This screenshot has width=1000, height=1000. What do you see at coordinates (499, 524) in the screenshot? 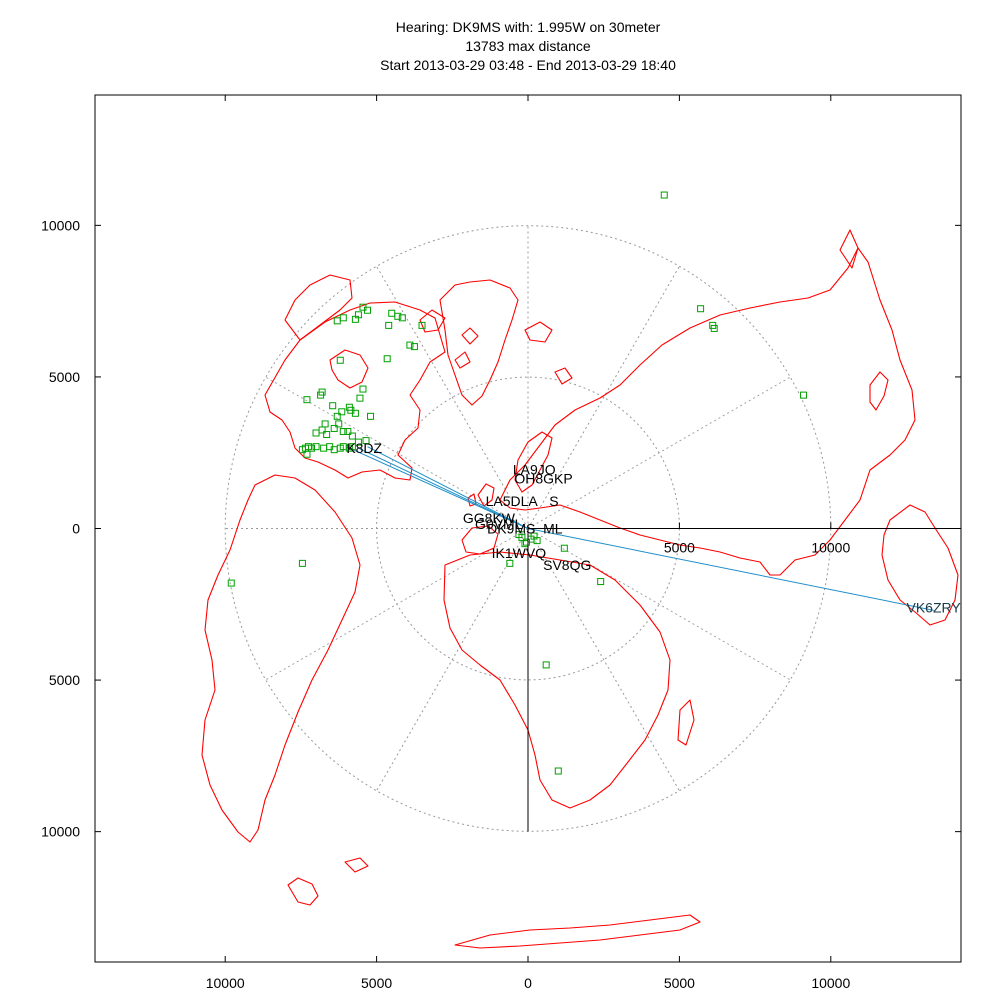
I see `station-label-g0vml: G0VML` at bounding box center [499, 524].